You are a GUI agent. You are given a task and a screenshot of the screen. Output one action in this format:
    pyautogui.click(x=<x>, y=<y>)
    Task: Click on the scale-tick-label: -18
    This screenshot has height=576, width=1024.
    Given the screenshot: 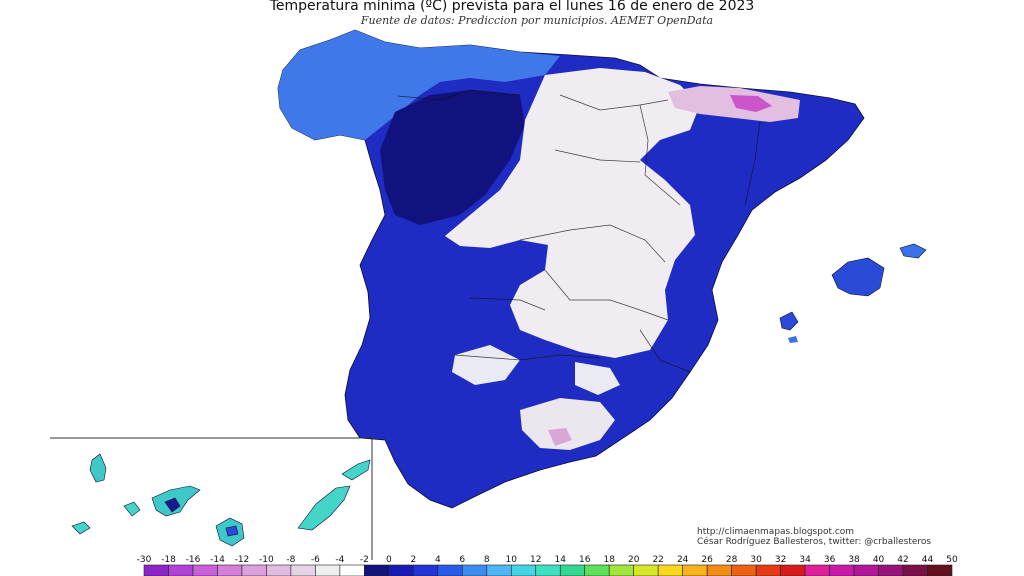 What is the action you would take?
    pyautogui.click(x=168, y=560)
    